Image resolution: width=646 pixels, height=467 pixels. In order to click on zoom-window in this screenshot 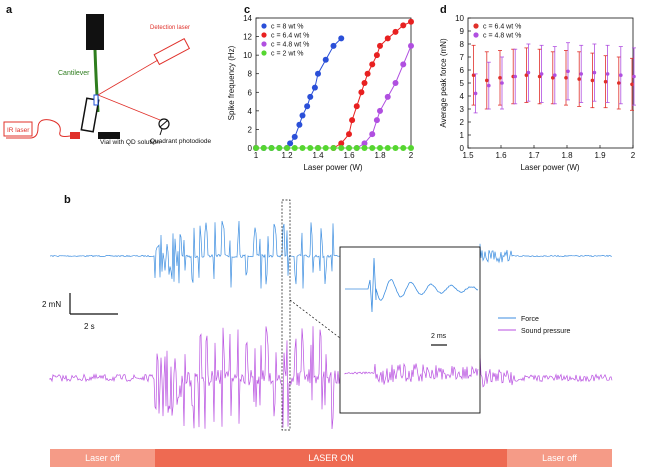, I will do `click(286, 315)`.